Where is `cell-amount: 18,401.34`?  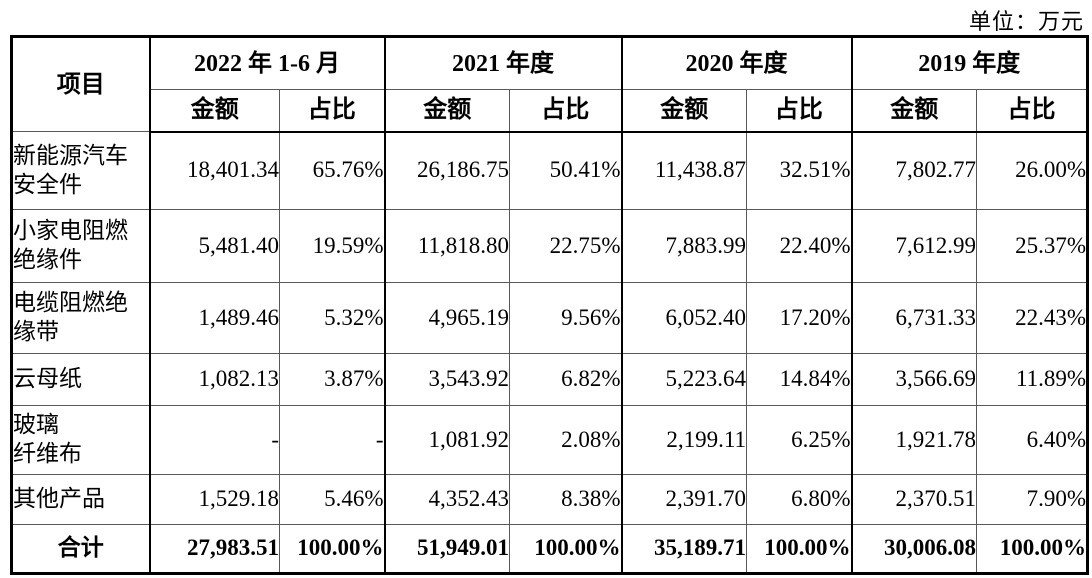
cell-amount: 18,401.34 is located at coordinates (214, 170).